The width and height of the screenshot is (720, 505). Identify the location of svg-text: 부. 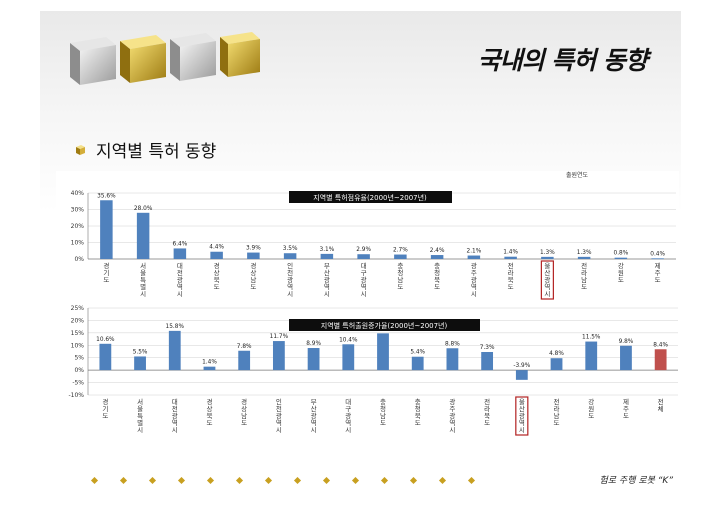
(314, 402).